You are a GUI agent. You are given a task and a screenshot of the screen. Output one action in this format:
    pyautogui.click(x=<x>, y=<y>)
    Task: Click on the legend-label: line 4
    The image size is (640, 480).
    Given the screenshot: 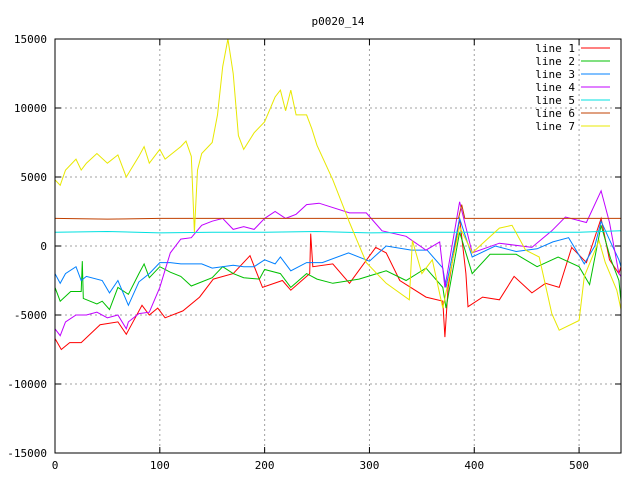 What is the action you would take?
    pyautogui.click(x=555, y=87)
    